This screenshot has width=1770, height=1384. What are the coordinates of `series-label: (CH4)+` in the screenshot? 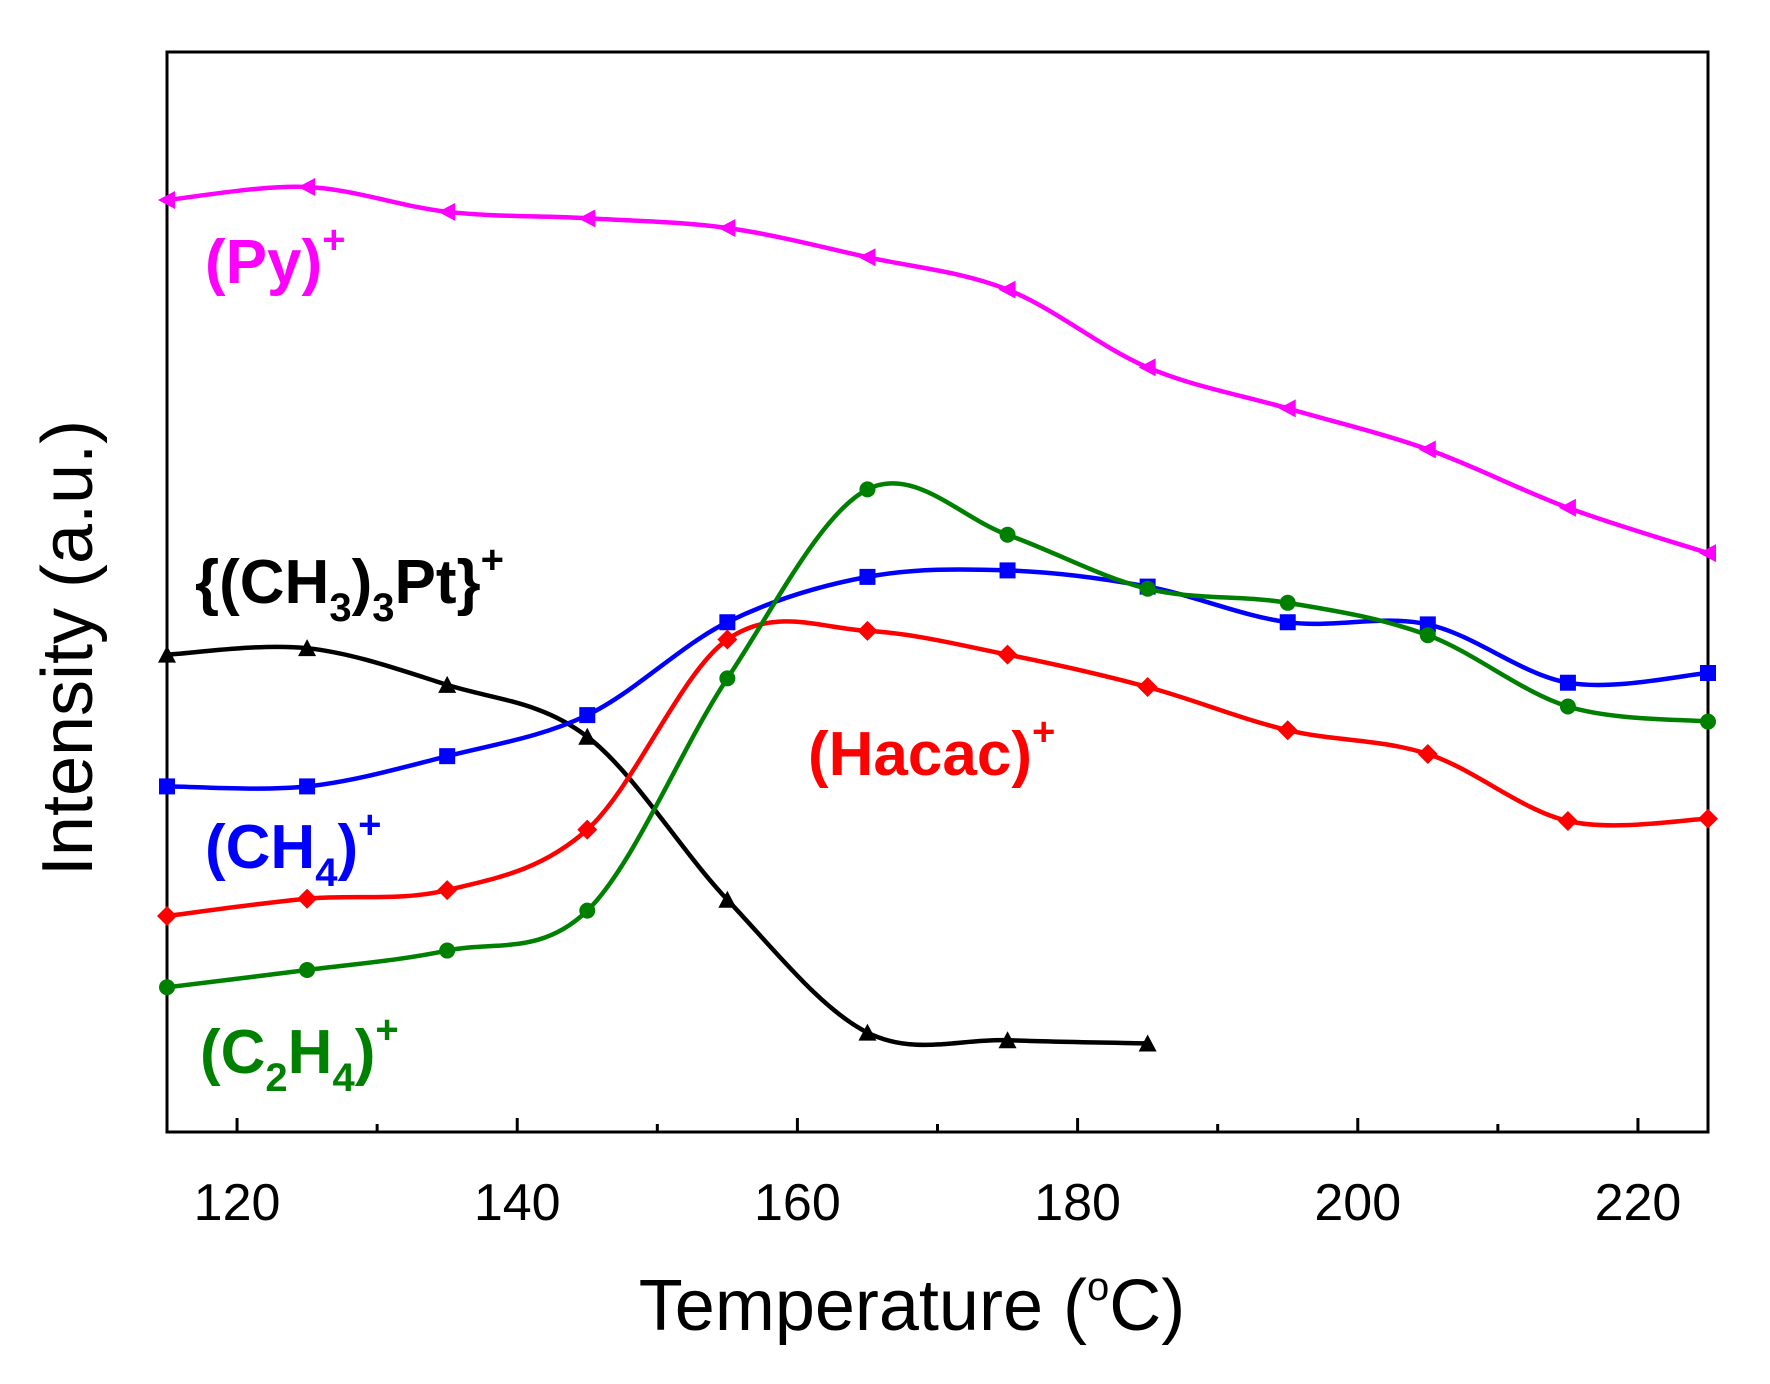 It's located at (293, 849).